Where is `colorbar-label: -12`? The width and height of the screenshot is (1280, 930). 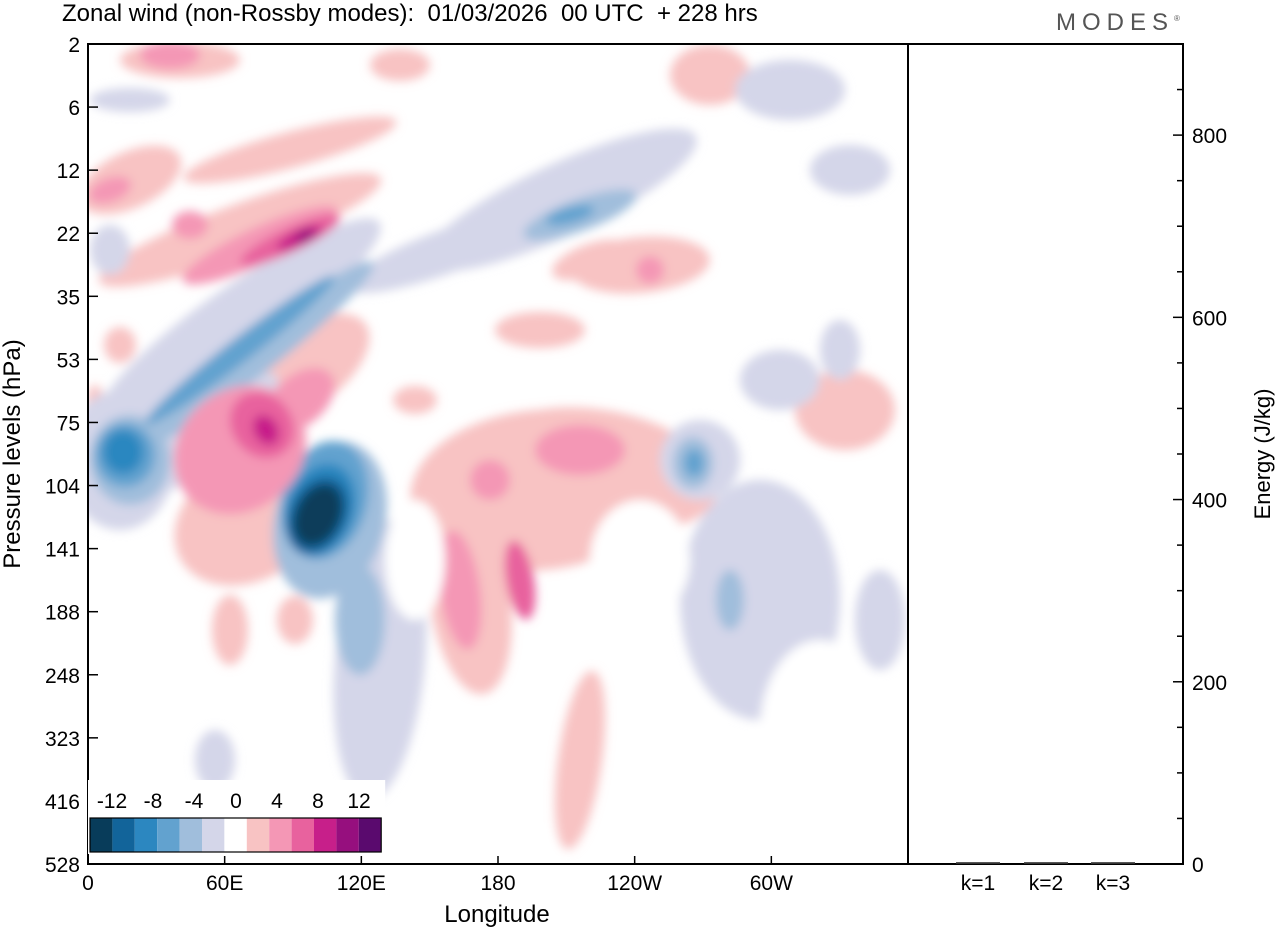
colorbar-label: -12 is located at coordinates (112, 801).